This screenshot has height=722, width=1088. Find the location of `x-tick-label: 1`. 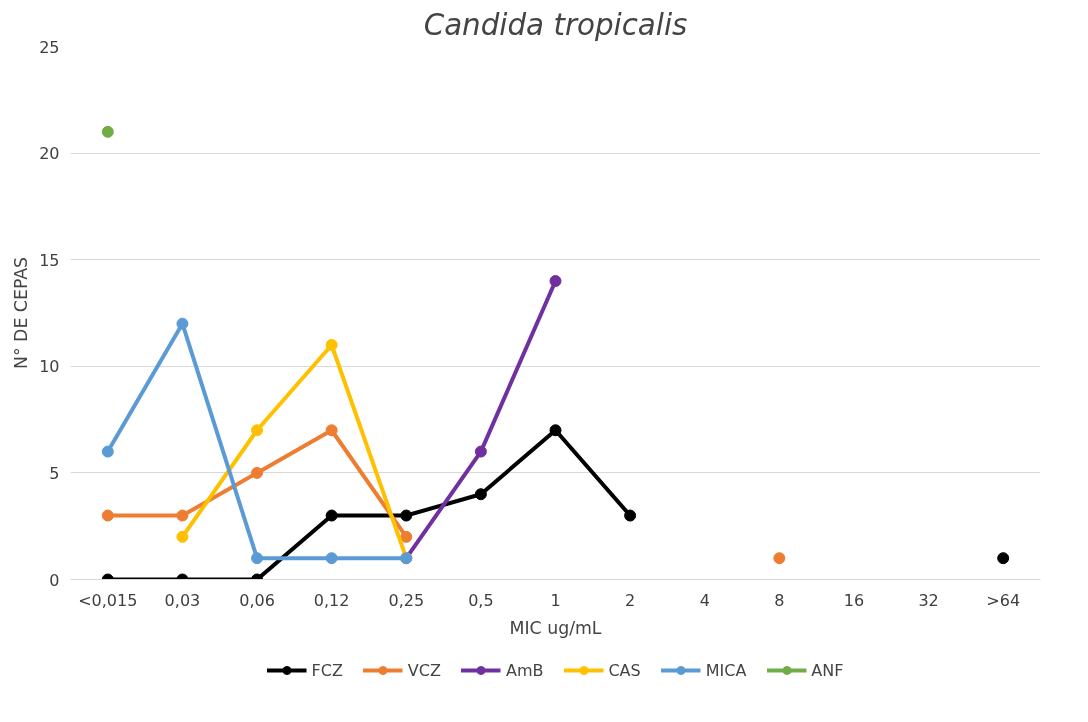

x-tick-label: 1 is located at coordinates (555, 600).